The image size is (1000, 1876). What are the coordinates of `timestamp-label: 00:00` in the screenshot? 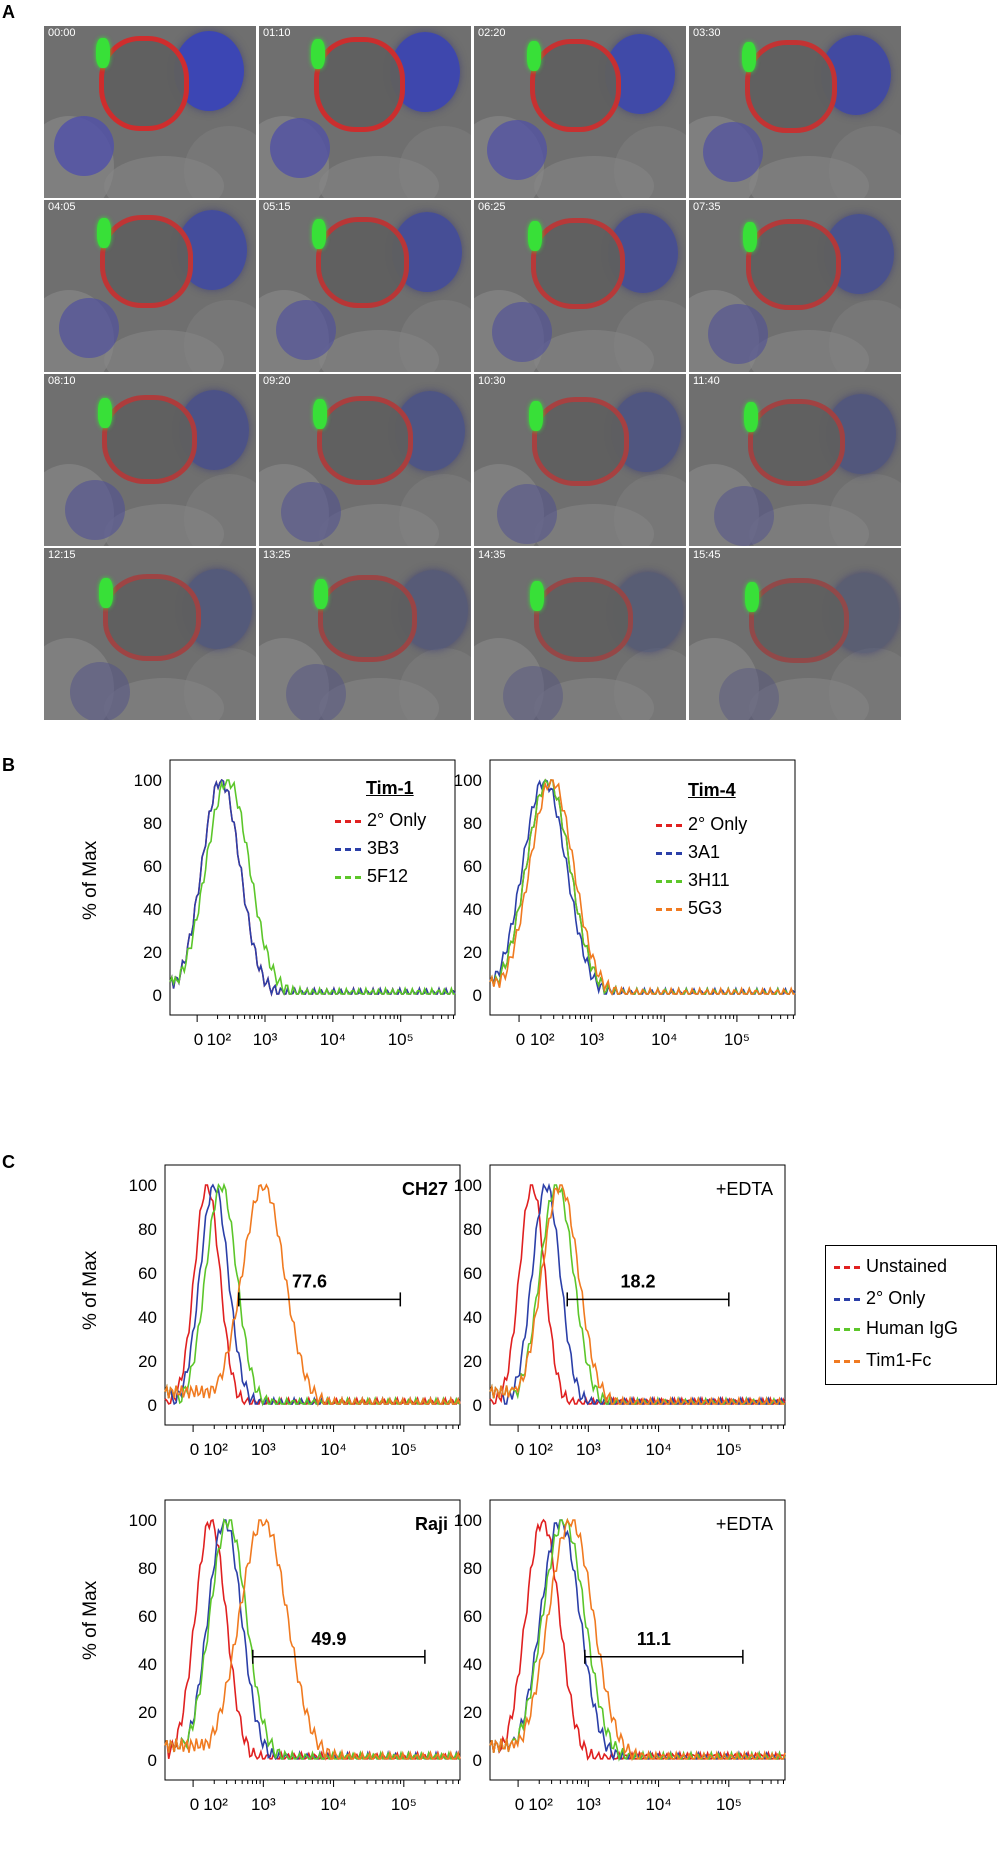 It's located at (62, 33).